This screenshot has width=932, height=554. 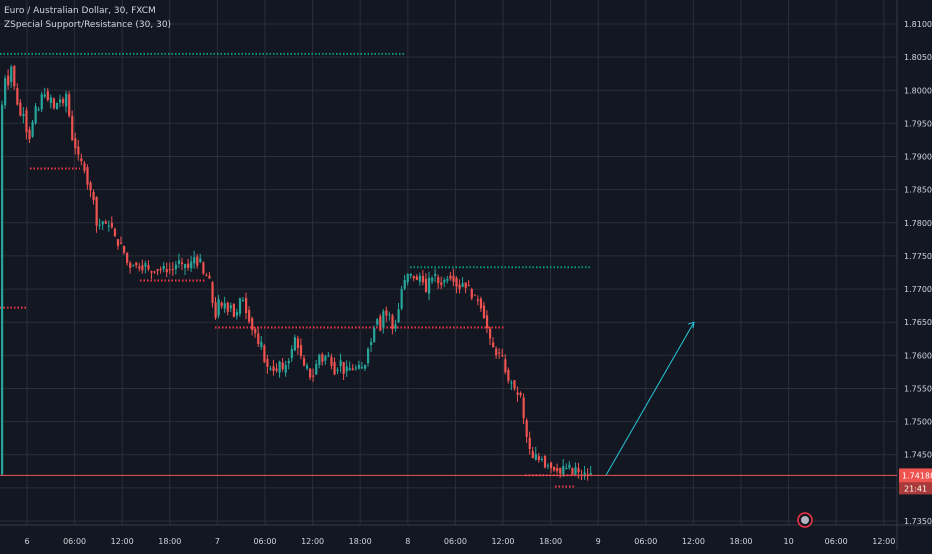 What do you see at coordinates (918, 256) in the screenshot?
I see `y-tick-label: 1.77500` at bounding box center [918, 256].